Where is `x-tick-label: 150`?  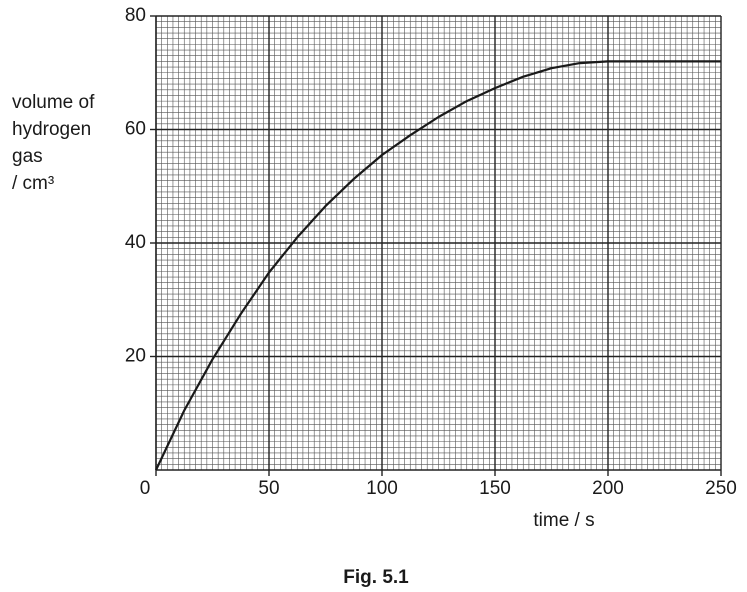 x-tick-label: 150 is located at coordinates (495, 488).